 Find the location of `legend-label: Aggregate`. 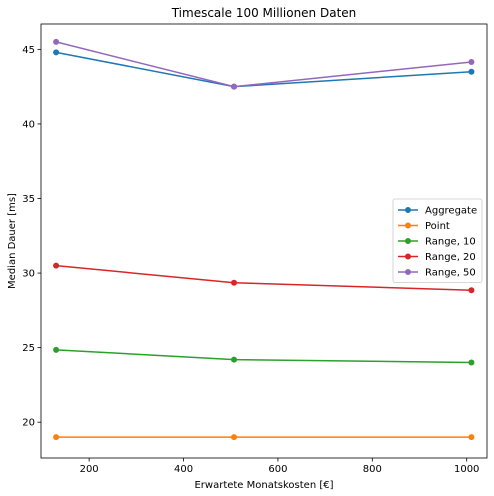

legend-label: Aggregate is located at coordinates (451, 211).